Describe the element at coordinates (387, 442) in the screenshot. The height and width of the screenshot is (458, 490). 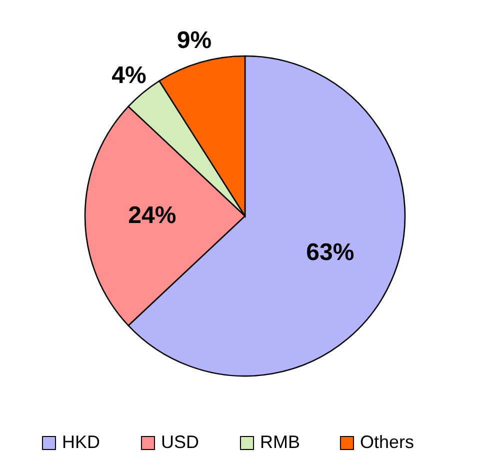
I see `legend-label: Others` at that location.